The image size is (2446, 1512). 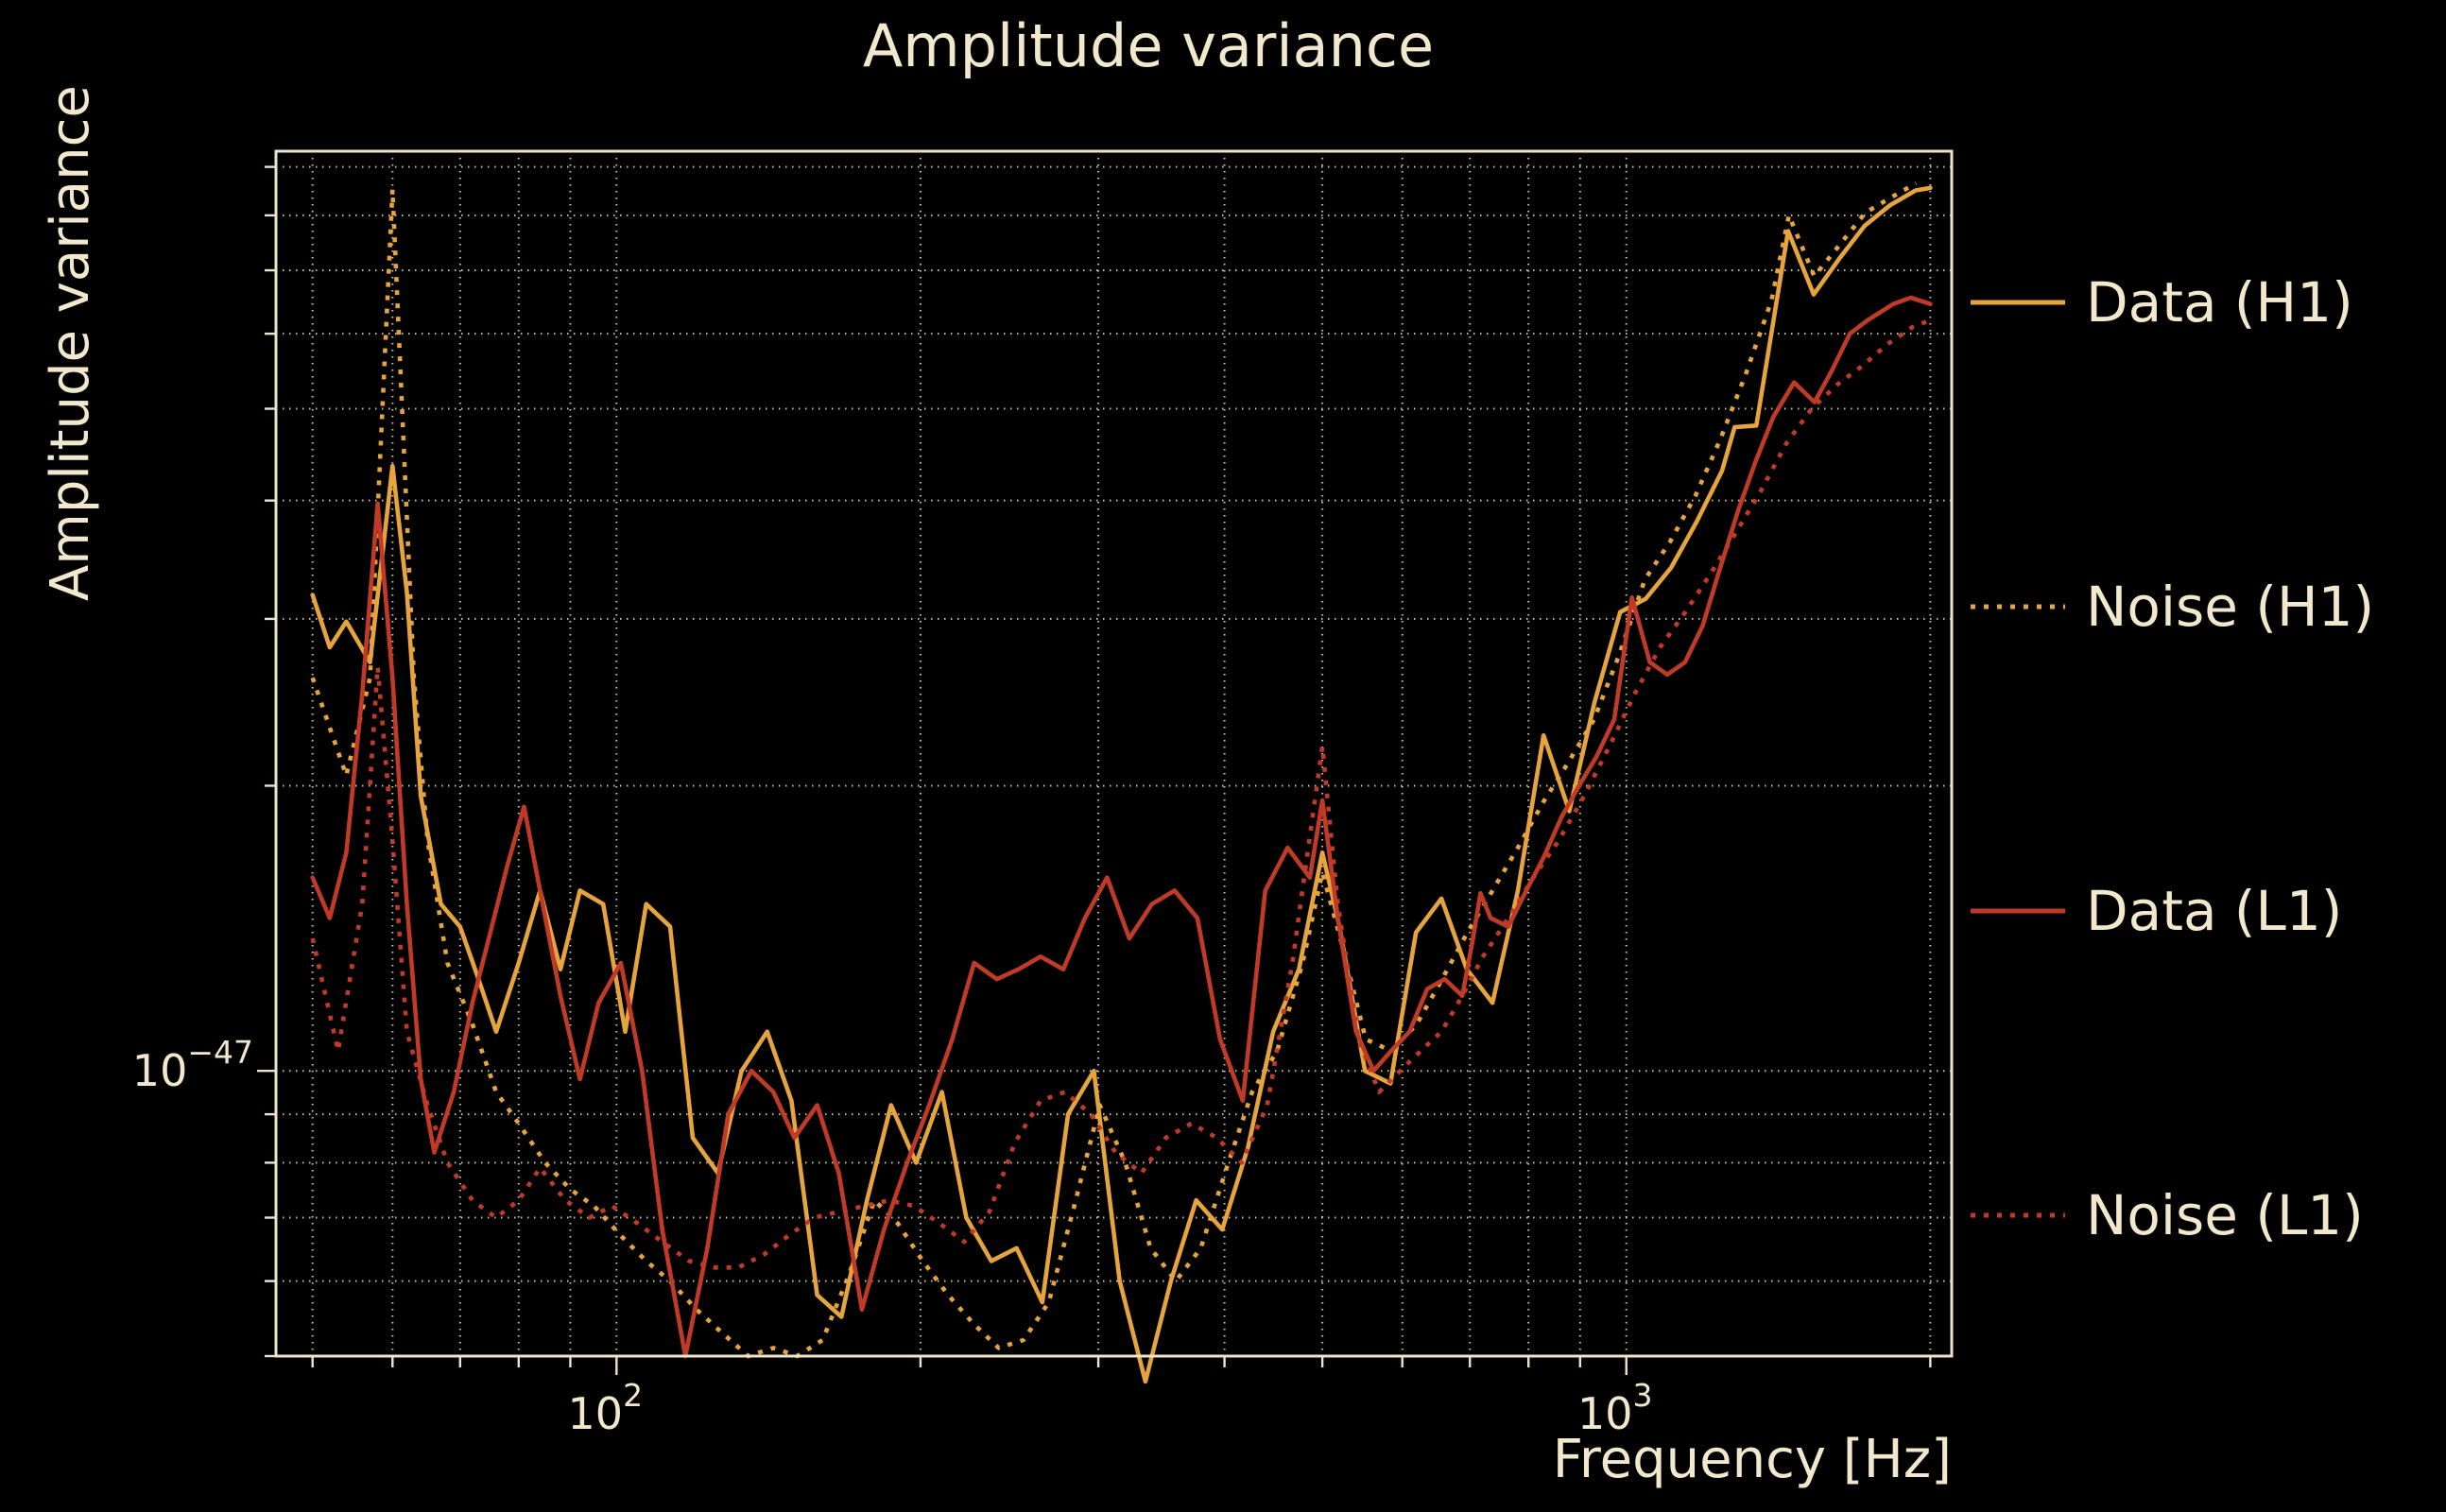 What do you see at coordinates (193, 1065) in the screenshot?
I see `tick-label: 10⁻⁴⁷` at bounding box center [193, 1065].